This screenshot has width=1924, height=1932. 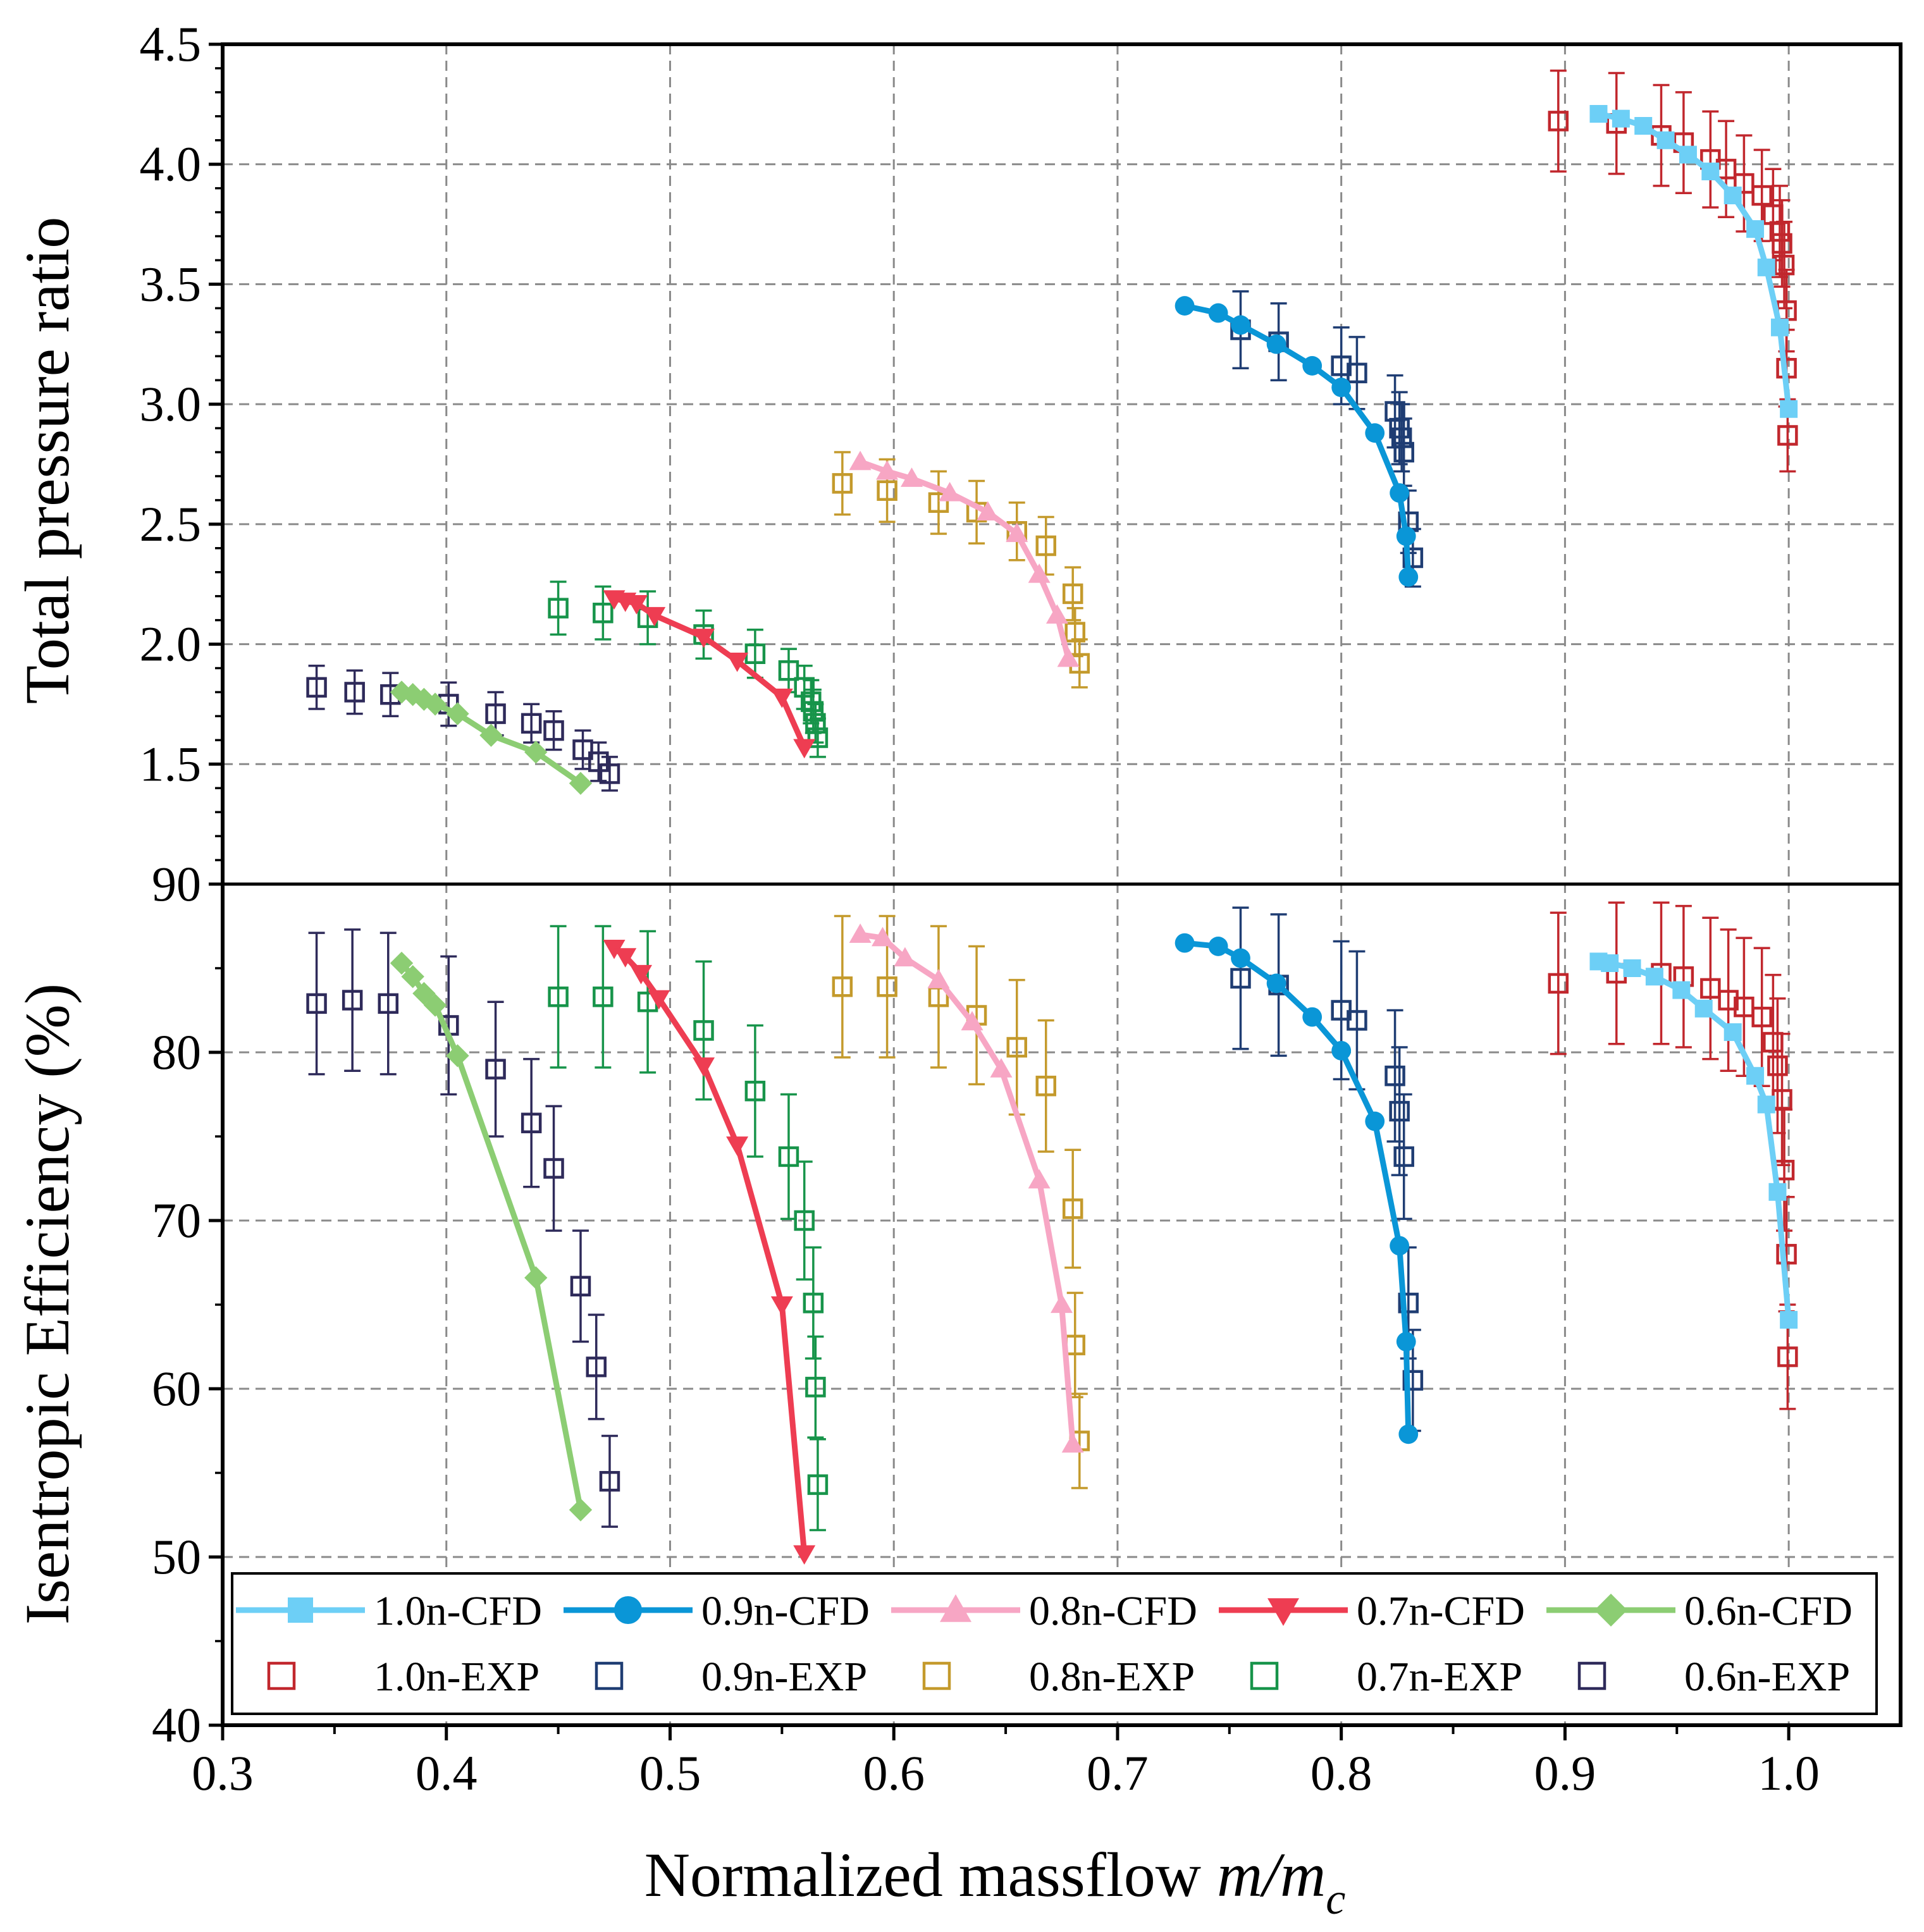 What do you see at coordinates (176, 1724) in the screenshot?
I see `y-tick-label-efficiency: 40` at bounding box center [176, 1724].